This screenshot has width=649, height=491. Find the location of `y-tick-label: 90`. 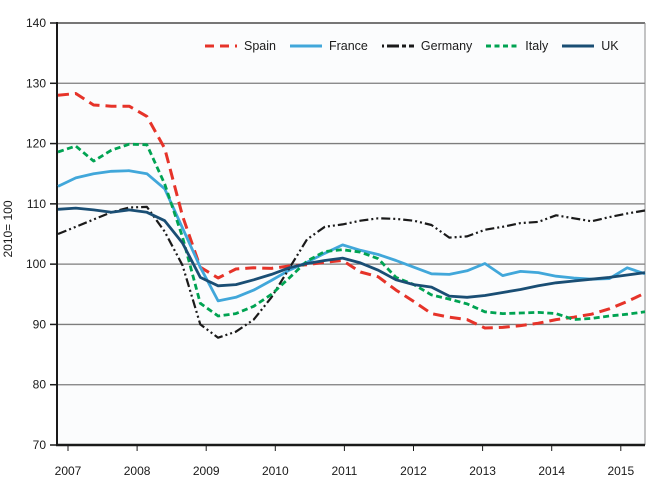

y-tick-label: 90 is located at coordinates (40, 324).